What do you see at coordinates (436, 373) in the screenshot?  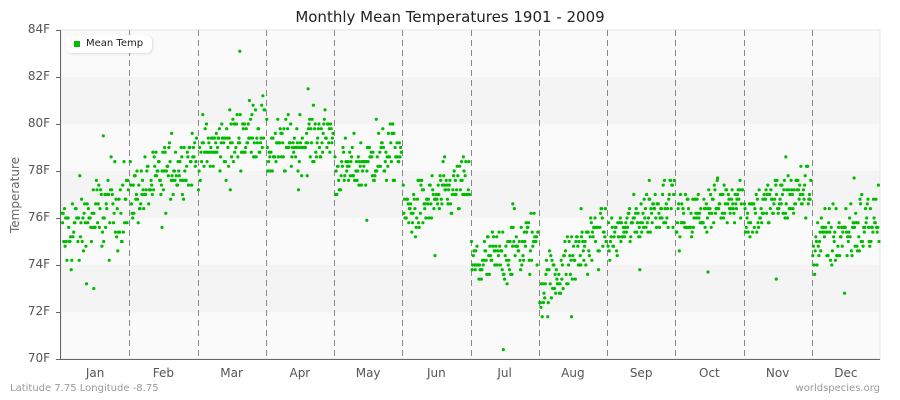 I see `x-tick-label-jun: Jun` at bounding box center [436, 373].